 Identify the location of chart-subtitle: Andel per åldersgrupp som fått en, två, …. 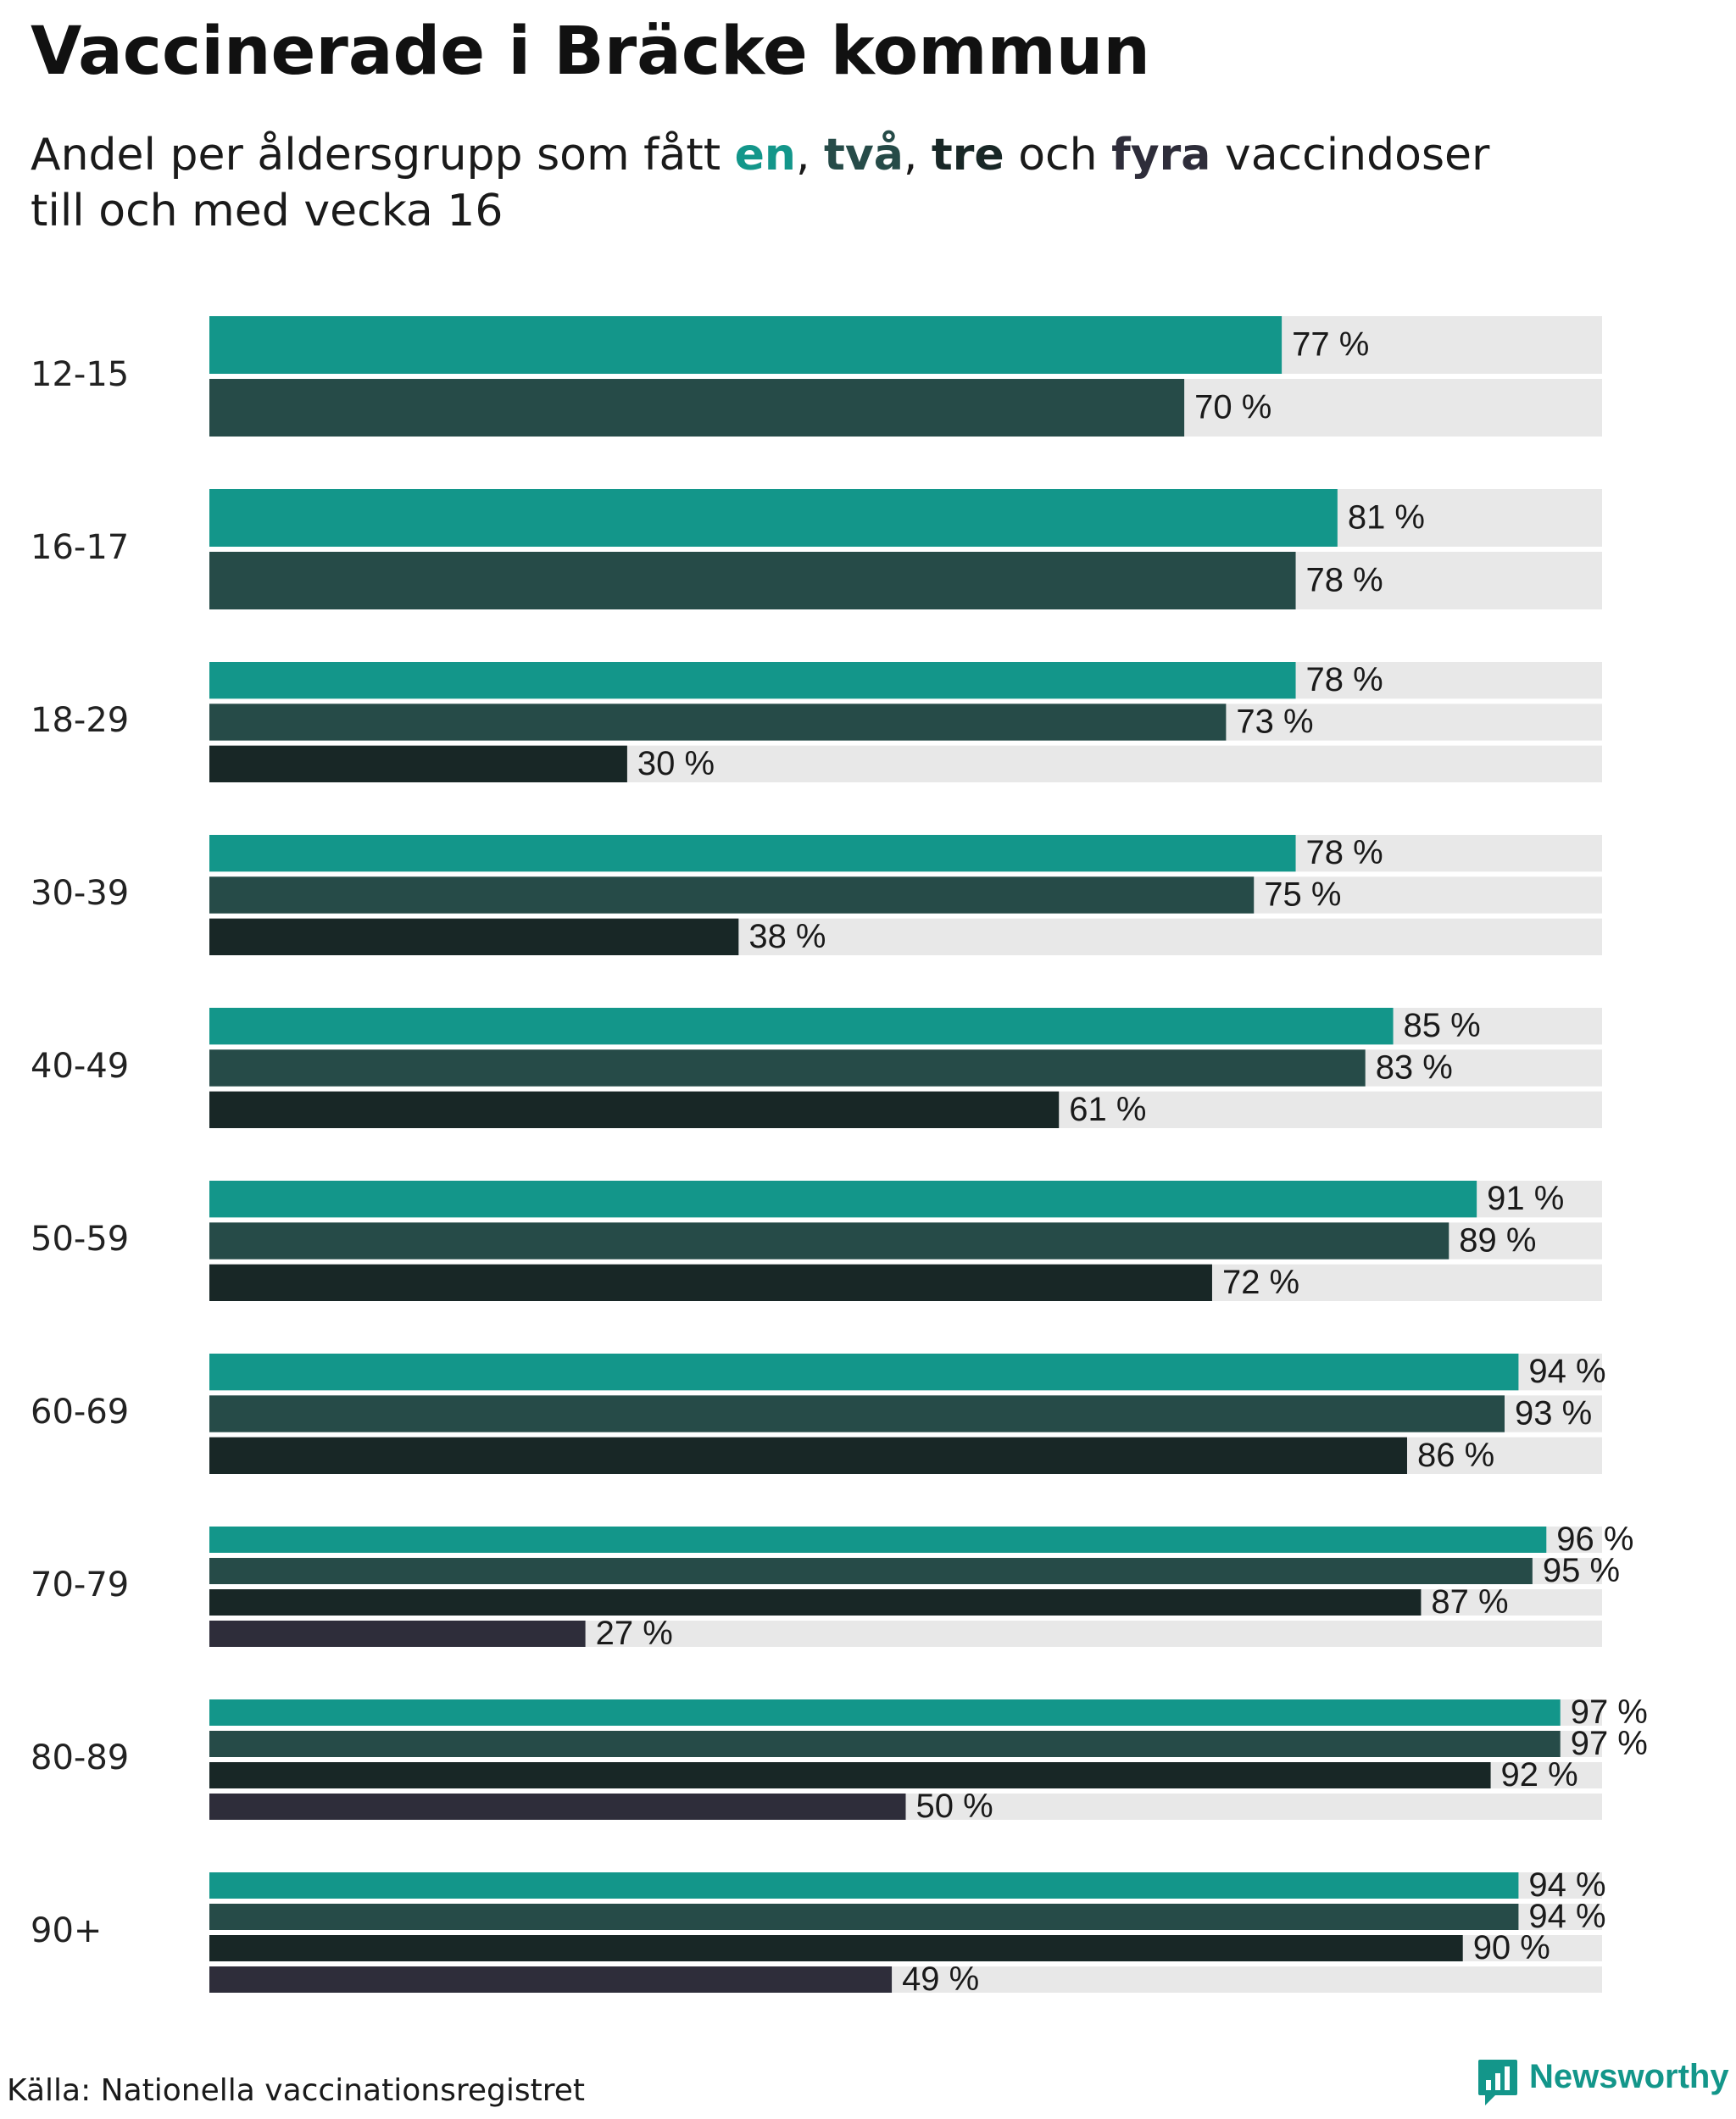
(760, 183).